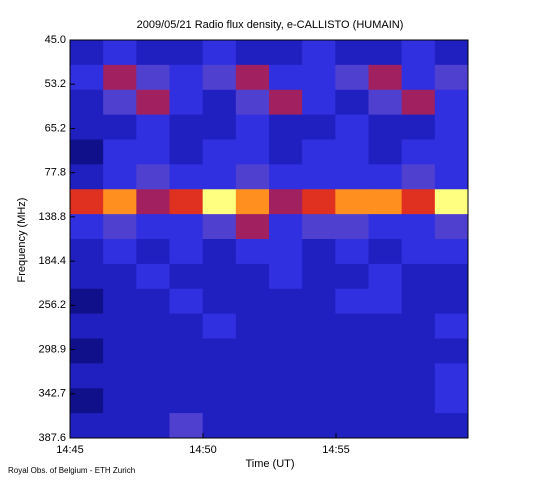 The height and width of the screenshot is (480, 540). Describe the element at coordinates (203, 450) in the screenshot. I see `x-tick-label: 14:50` at that location.